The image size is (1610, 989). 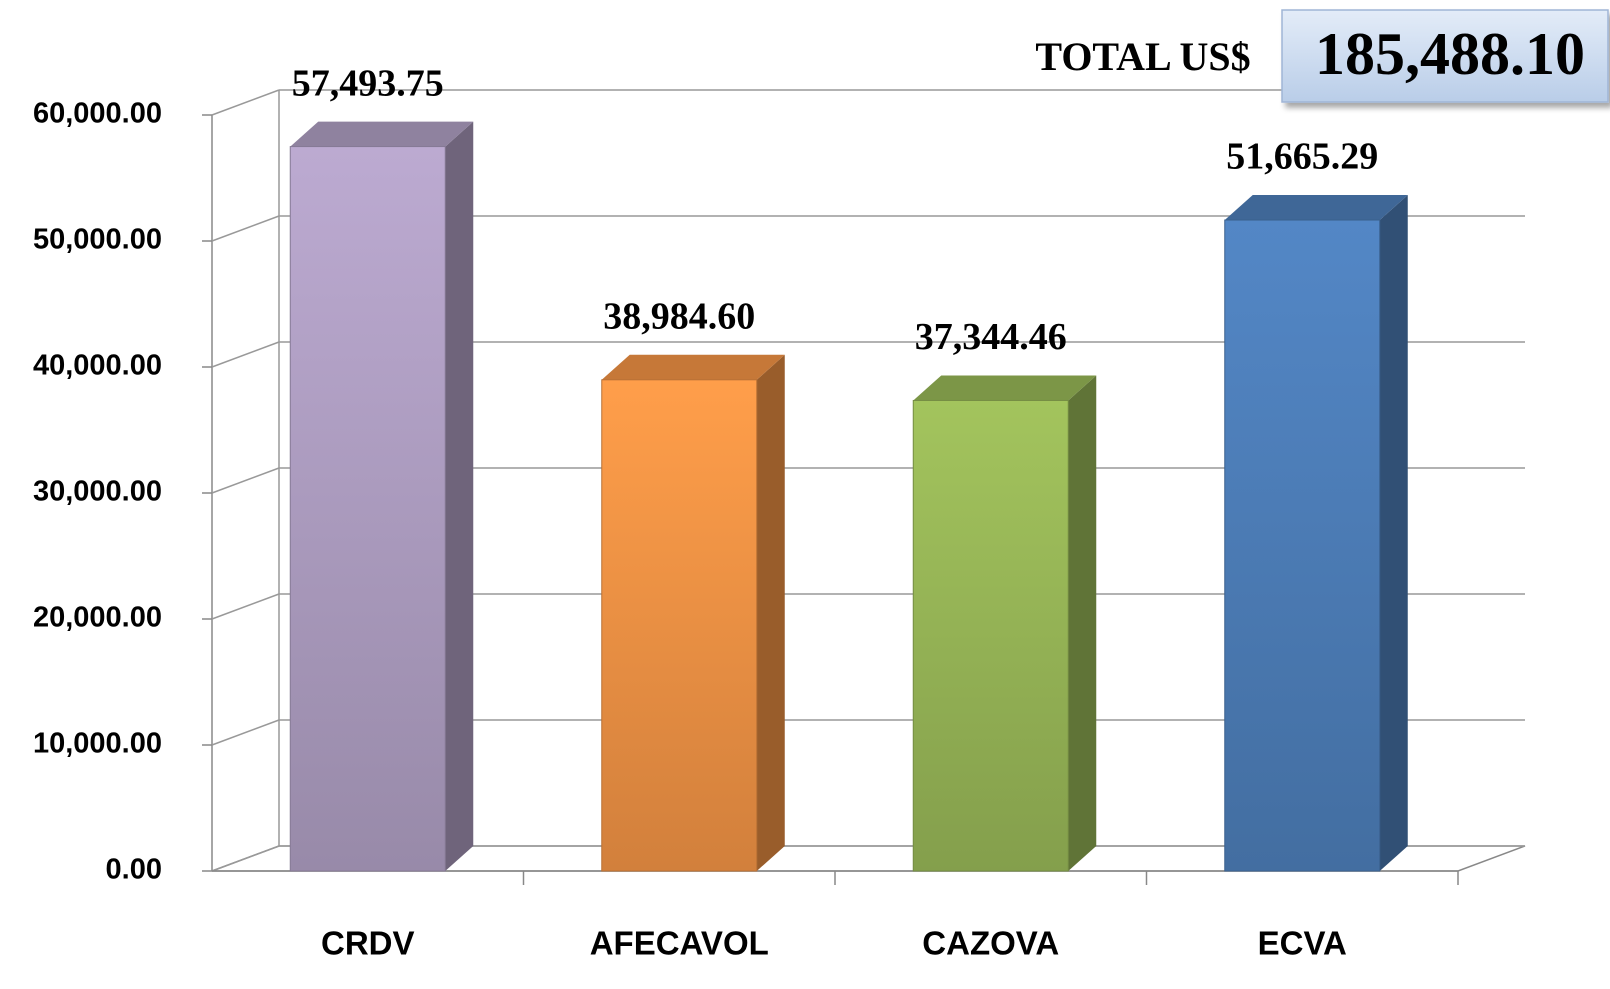 I want to click on x-tick-label: AFECAVOL, so click(x=679, y=943).